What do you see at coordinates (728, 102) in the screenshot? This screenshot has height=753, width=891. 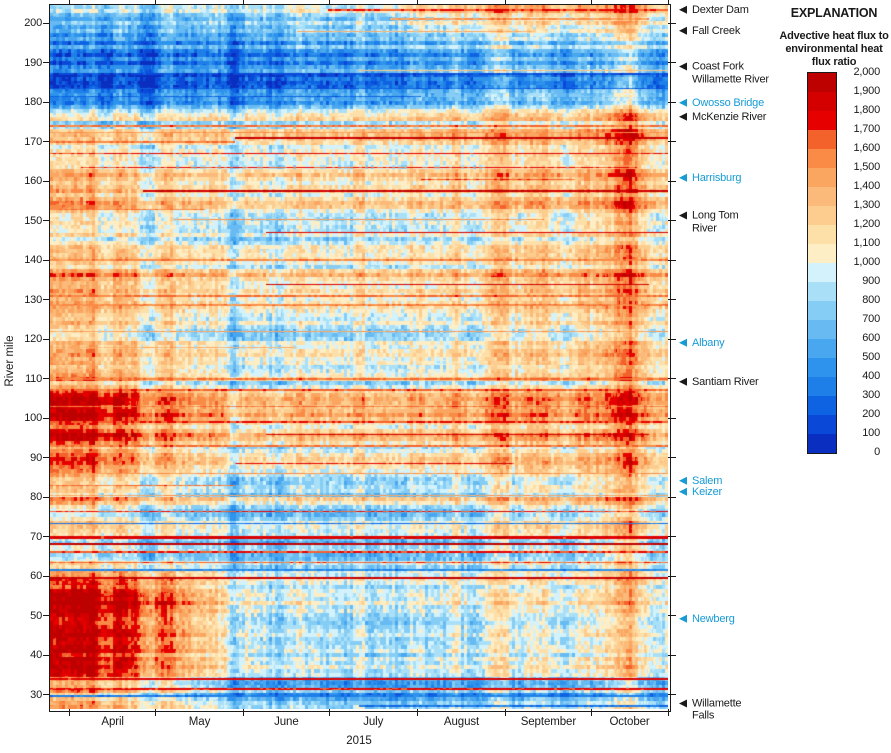 I see `annotation-label: Owosso Bridge` at bounding box center [728, 102].